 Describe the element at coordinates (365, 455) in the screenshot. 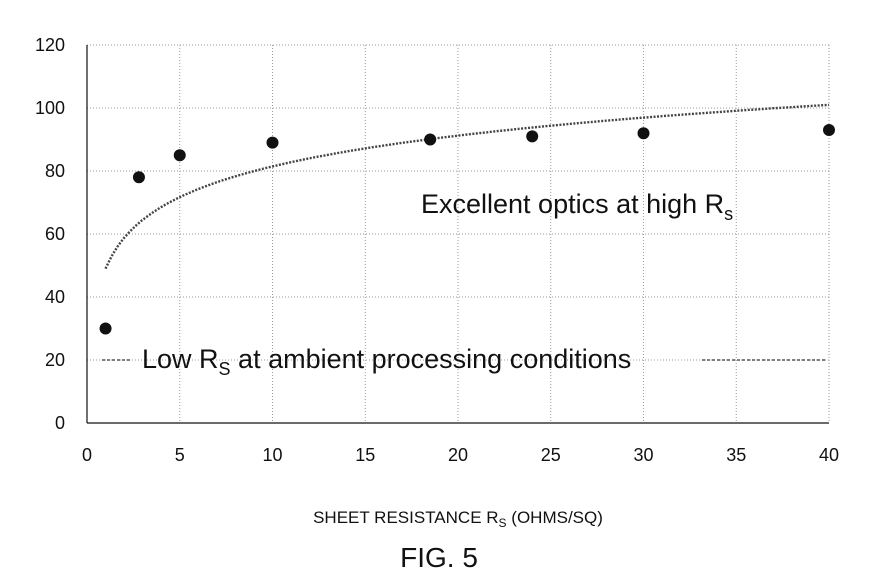

I see `x-tick-label: 15` at that location.